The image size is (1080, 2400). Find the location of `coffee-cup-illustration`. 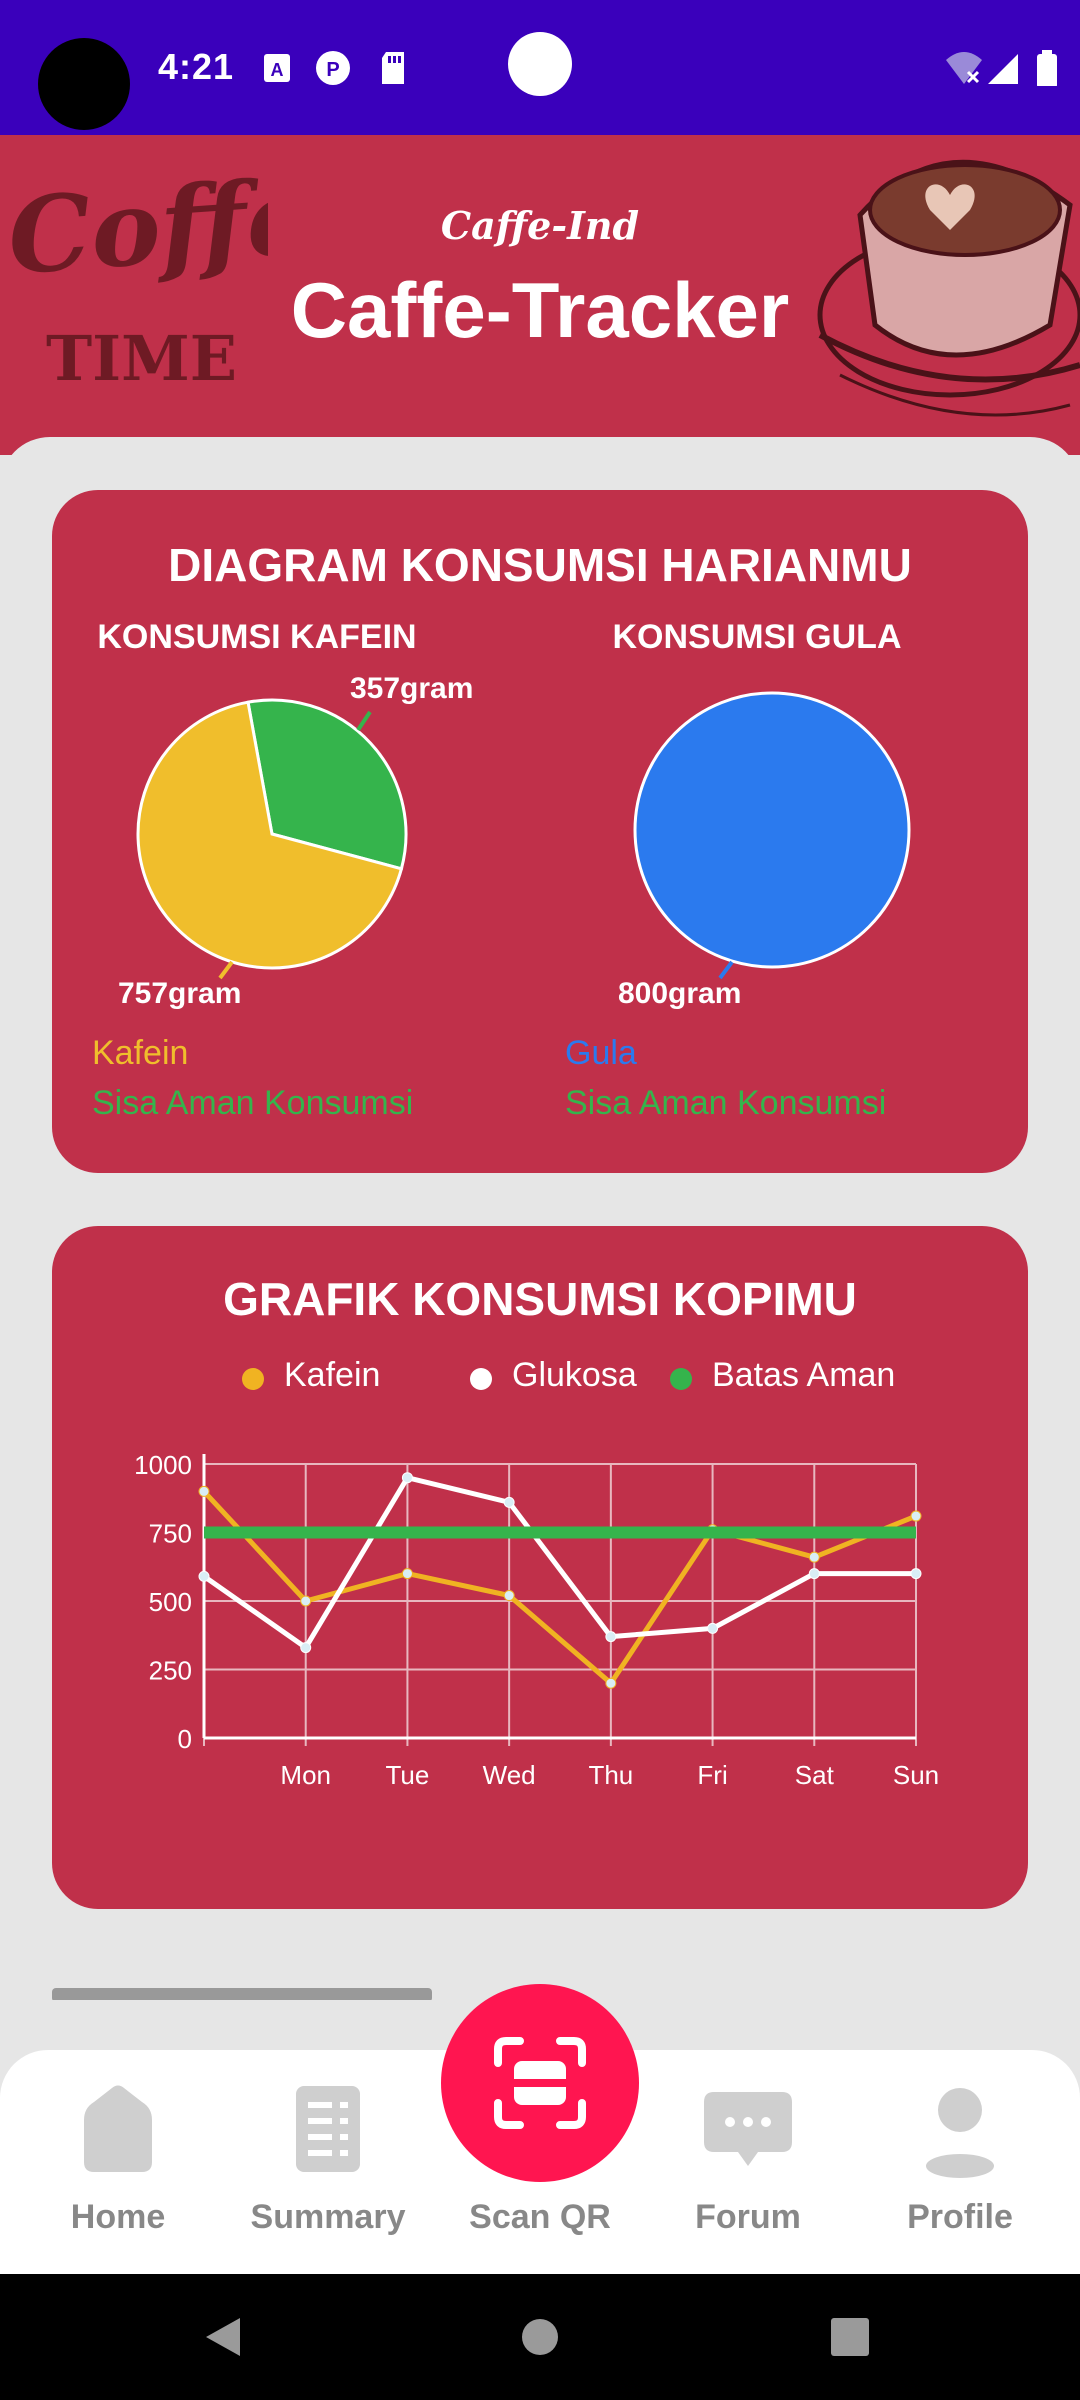

coffee-cup-illustration is located at coordinates (948, 288).